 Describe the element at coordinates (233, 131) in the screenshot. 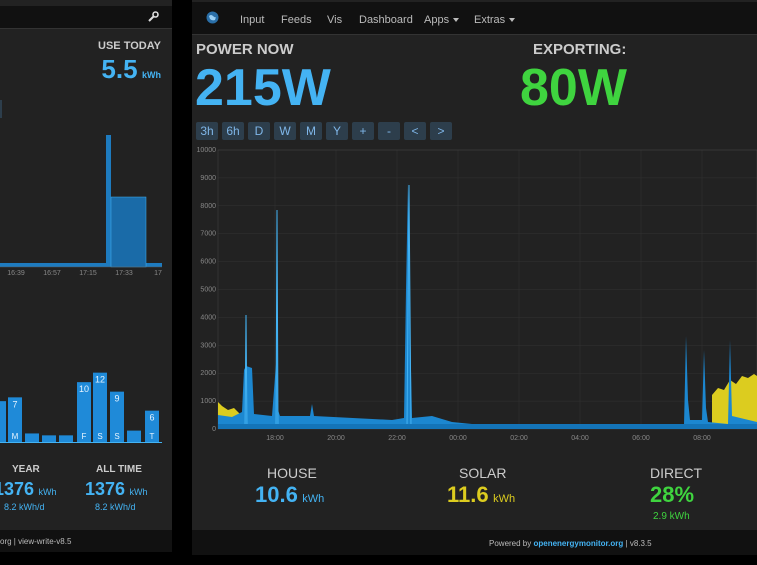

I see `time-button-6h: 6h` at that location.